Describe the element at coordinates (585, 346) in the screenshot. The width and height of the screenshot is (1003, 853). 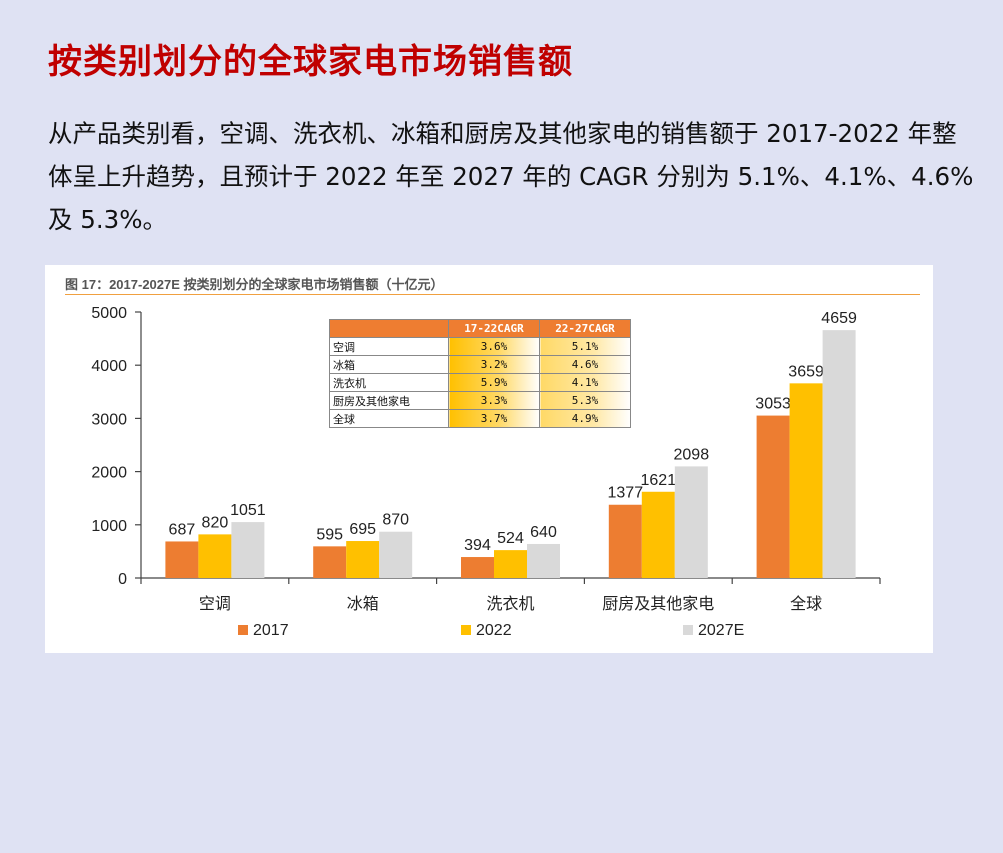
I see `cagr-22-27-value: 5.1%` at that location.